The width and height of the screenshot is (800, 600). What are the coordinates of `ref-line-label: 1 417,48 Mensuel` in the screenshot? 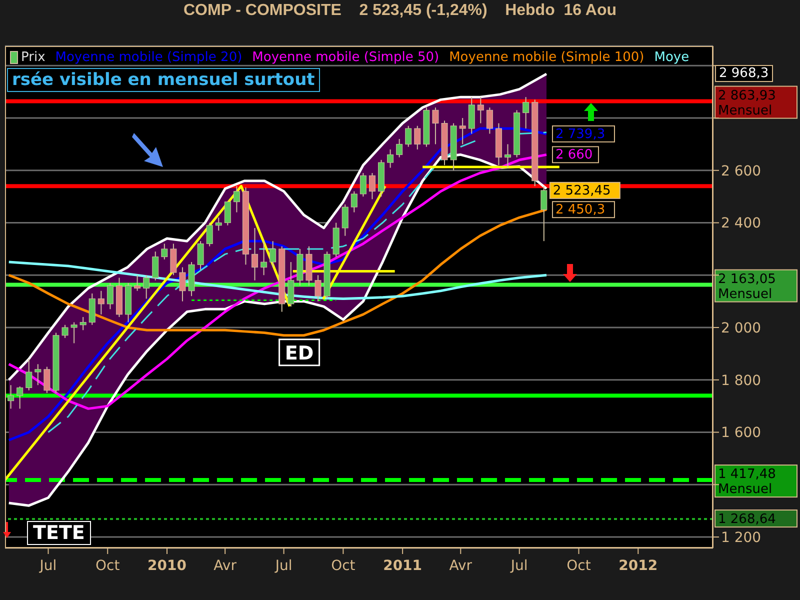 It's located at (747, 482).